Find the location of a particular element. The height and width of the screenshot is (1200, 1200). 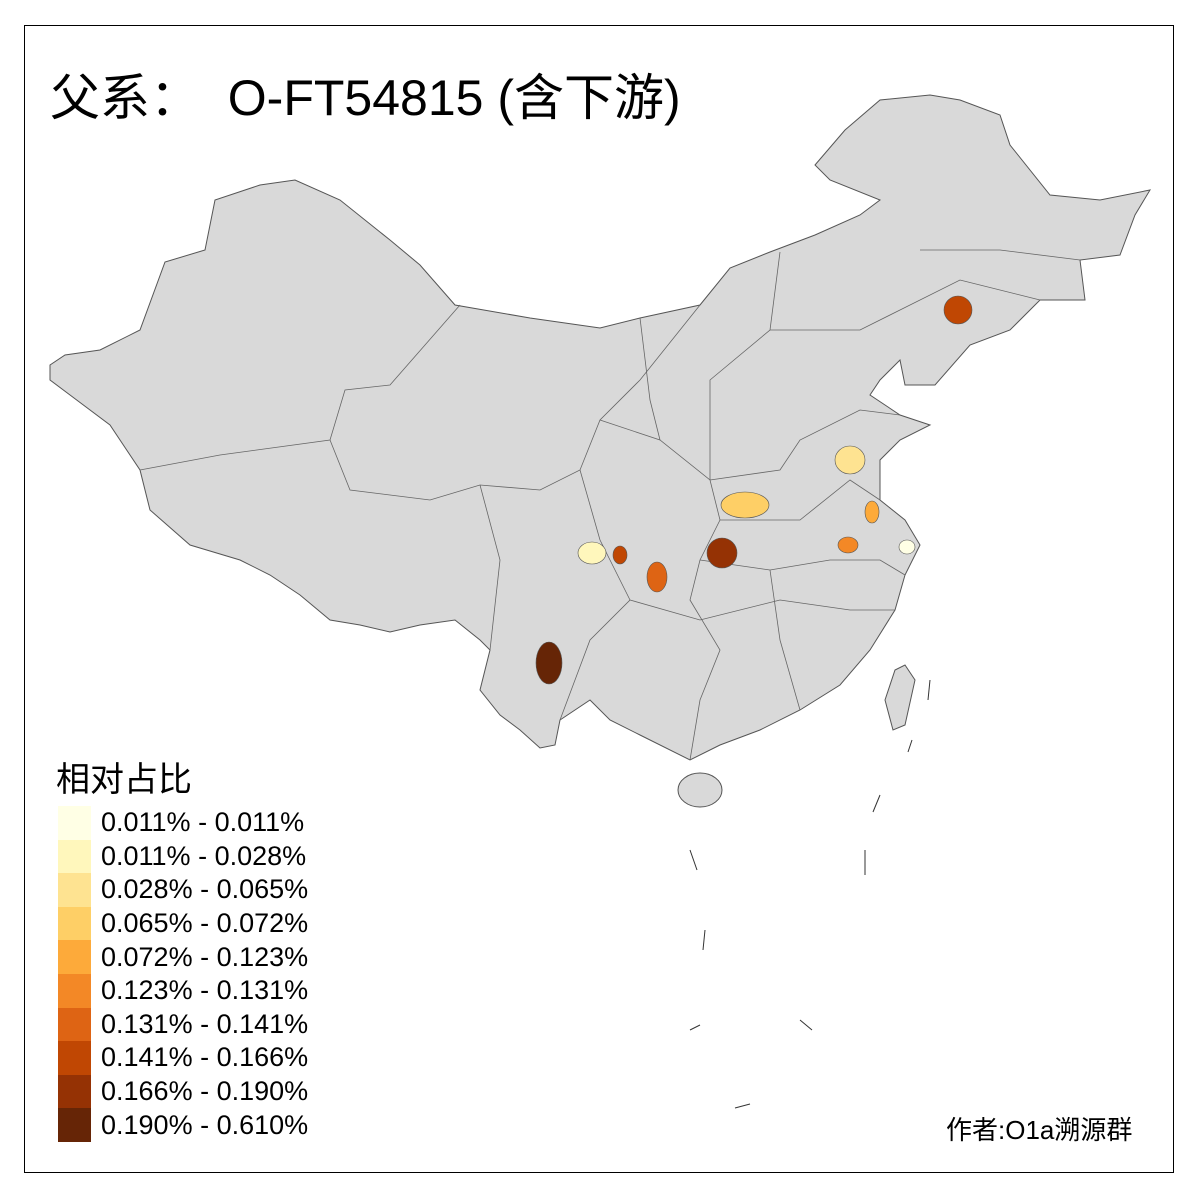

taiwan-island is located at coordinates (900, 697).